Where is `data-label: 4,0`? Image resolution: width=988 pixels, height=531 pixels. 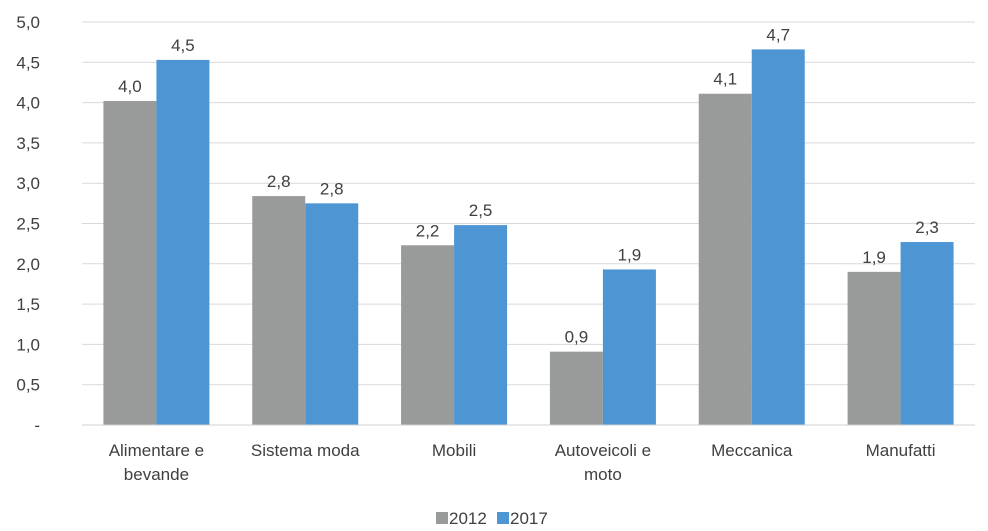
data-label: 4,0 is located at coordinates (130, 86).